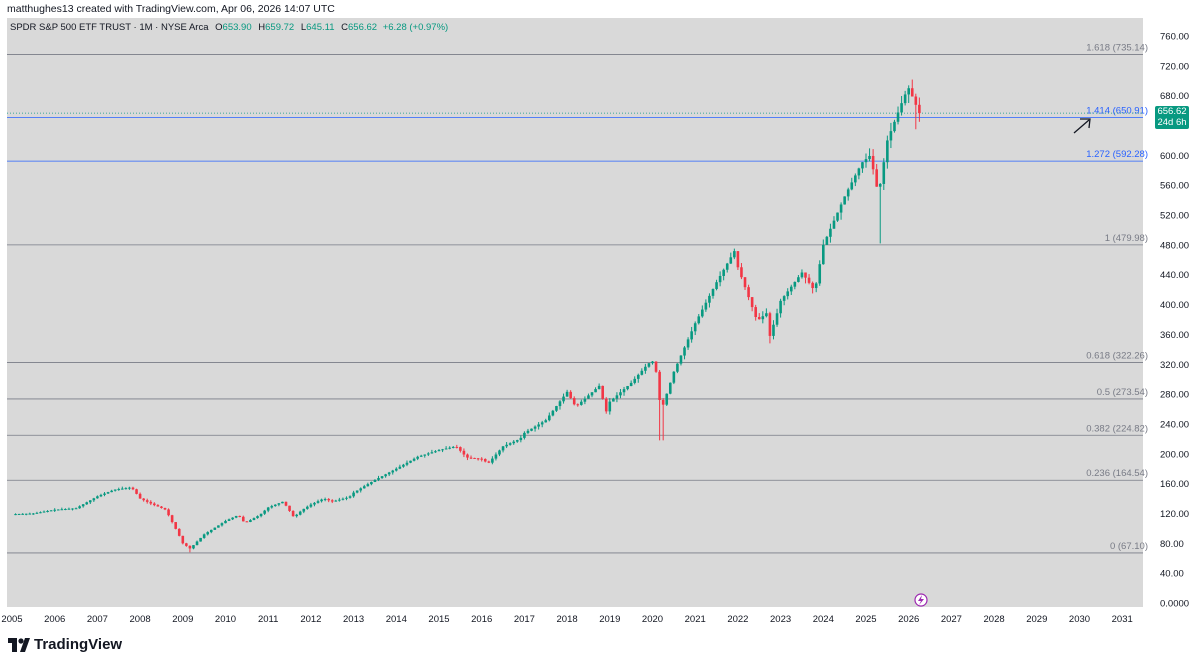  Describe the element at coordinates (65, 644) in the screenshot. I see `tradingview-brand: TradingView` at that location.